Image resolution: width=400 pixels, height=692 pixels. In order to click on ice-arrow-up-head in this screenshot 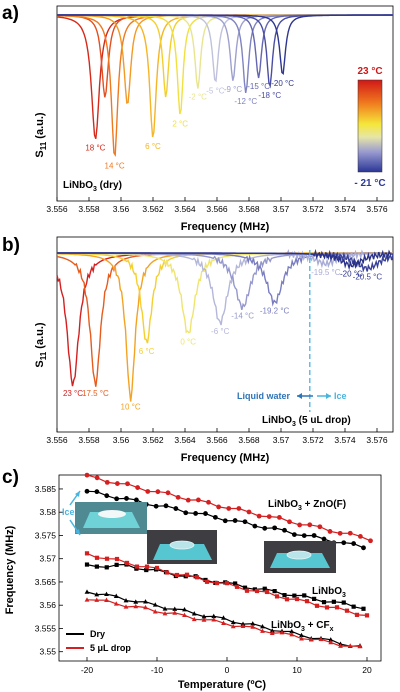, I will do `click(77, 494)`.